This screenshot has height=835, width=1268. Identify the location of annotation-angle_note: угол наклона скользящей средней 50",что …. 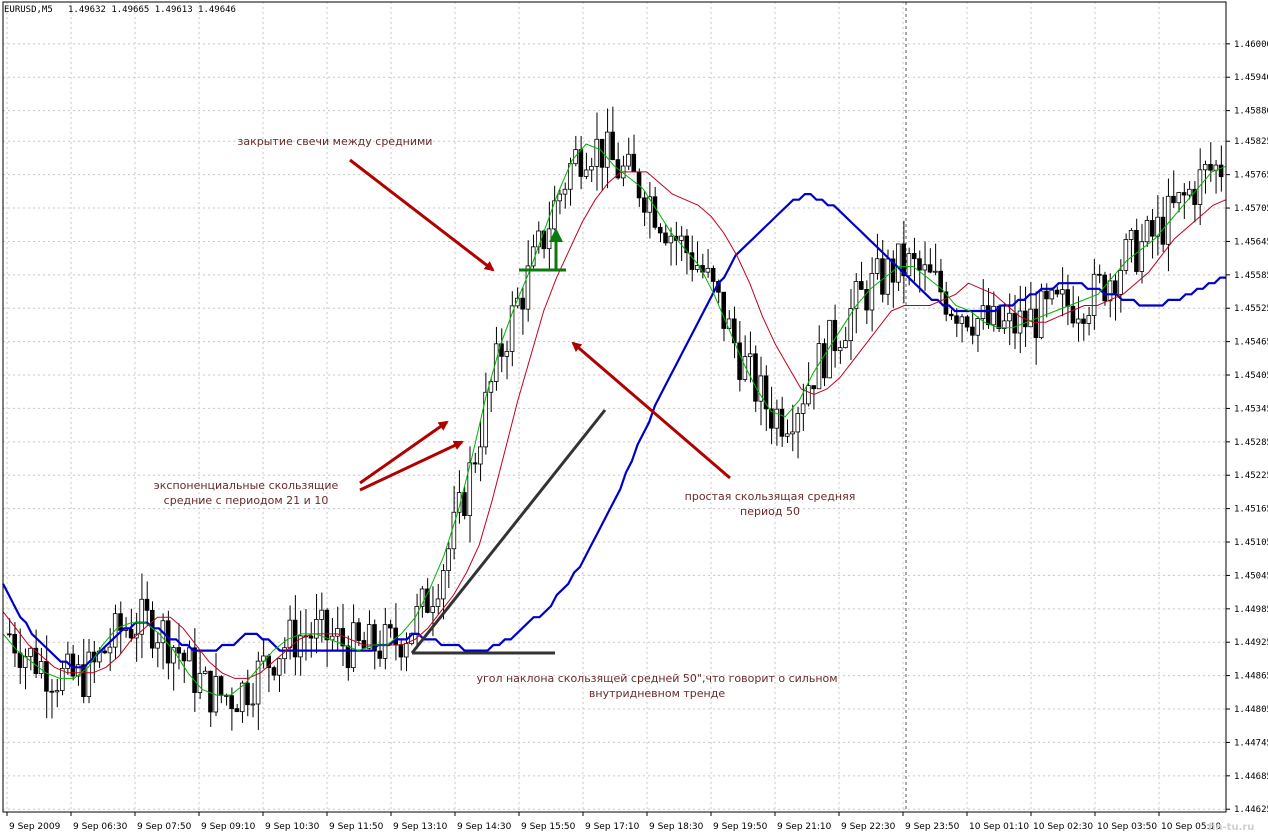
(656, 678).